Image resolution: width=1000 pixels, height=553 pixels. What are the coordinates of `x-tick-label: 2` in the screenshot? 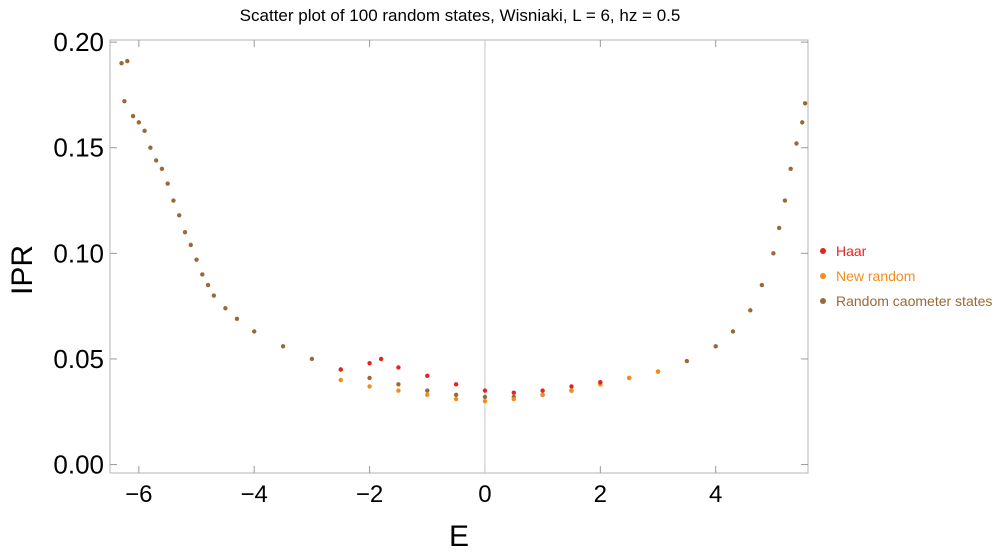 It's located at (600, 494).